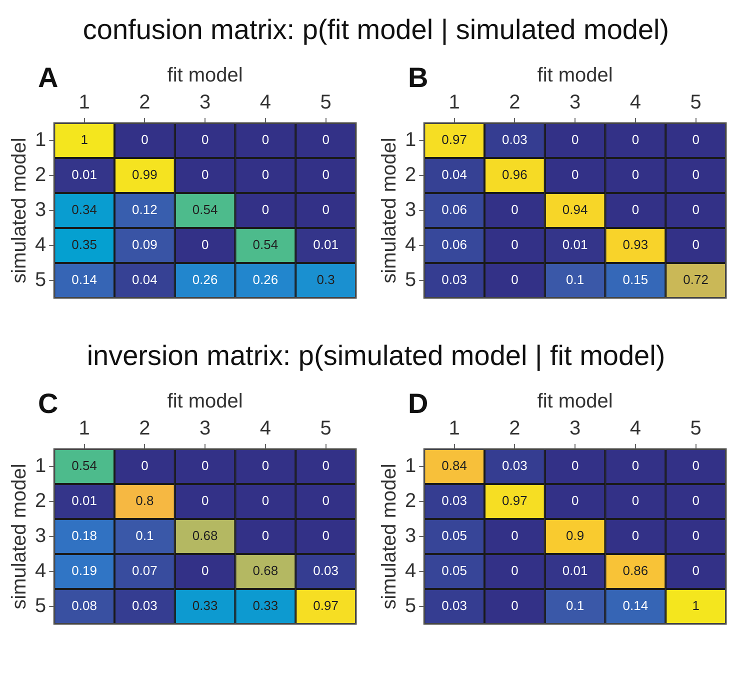  What do you see at coordinates (84, 536) in the screenshot?
I see `data-label: 0.18` at bounding box center [84, 536].